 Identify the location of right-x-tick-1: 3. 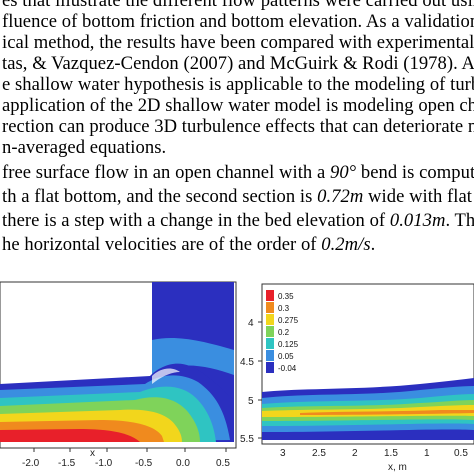
(283, 453).